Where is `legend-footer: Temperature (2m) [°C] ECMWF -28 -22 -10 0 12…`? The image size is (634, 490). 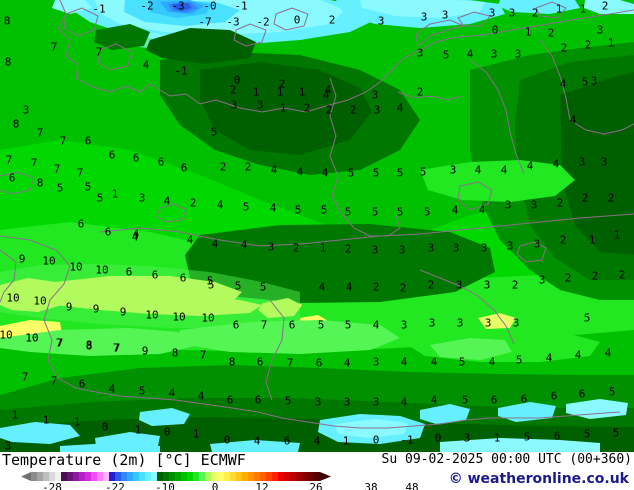 legend-footer: Temperature (2m) [°C] ECMWF -28 -22 -10 0 12… is located at coordinates (317, 470).